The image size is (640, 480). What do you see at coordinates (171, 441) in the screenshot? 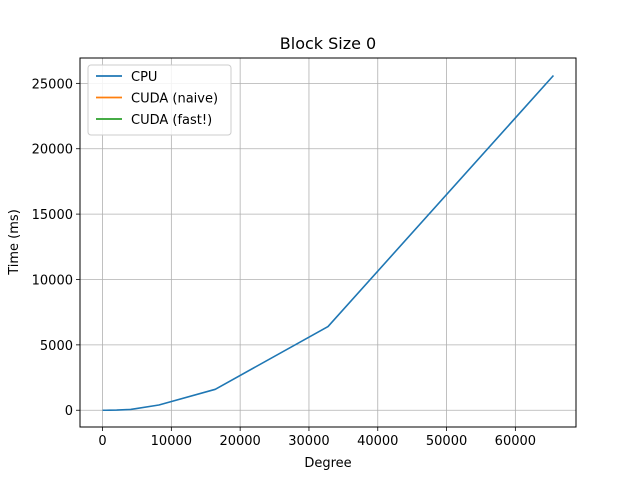
I see `x-tick-label: 10000` at bounding box center [171, 441].